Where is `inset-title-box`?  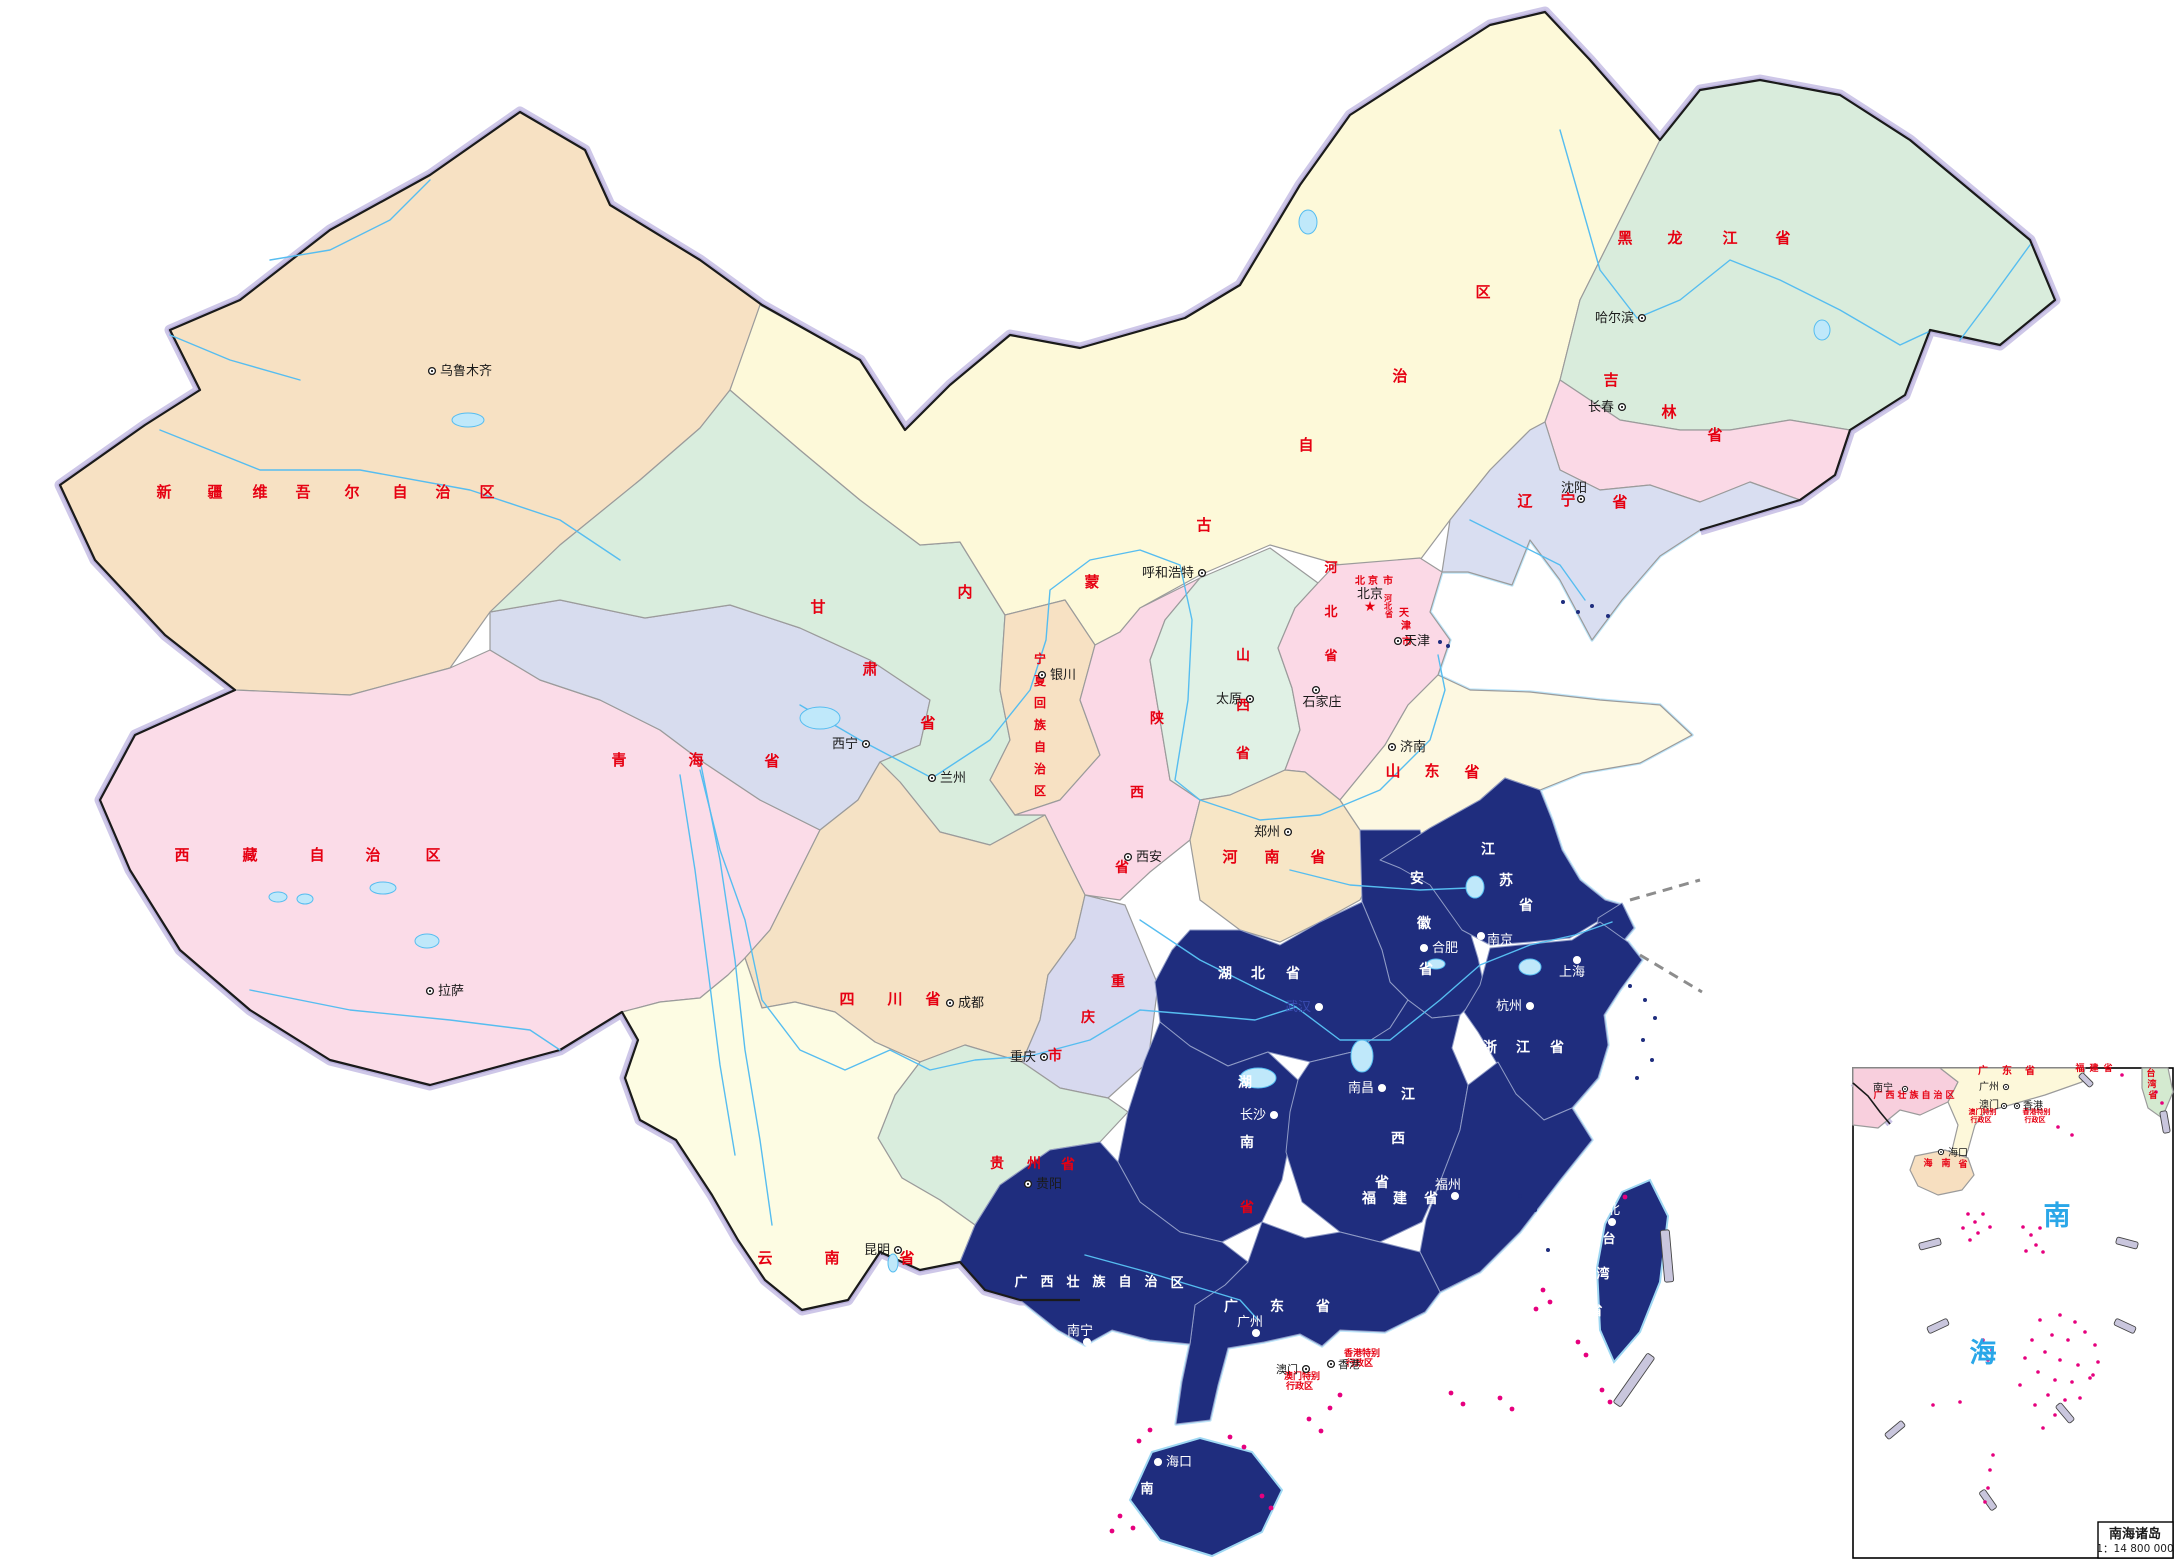
inset-title-box is located at coordinates (2135, 1540).